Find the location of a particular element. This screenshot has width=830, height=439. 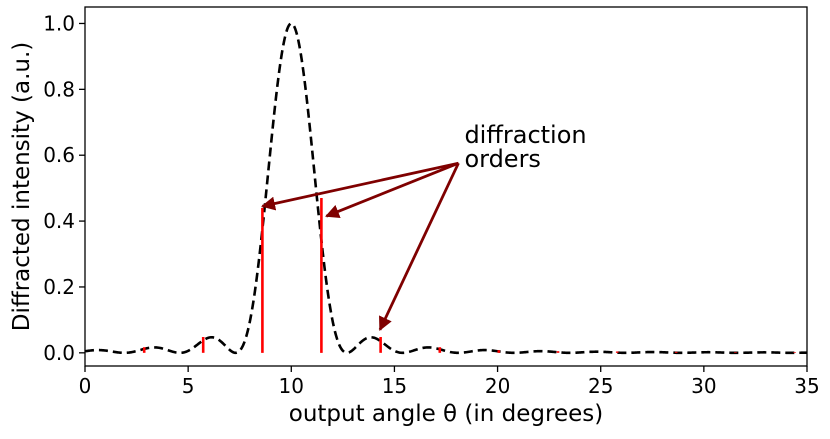

annotation-text: diffraction orders is located at coordinates (525, 147).